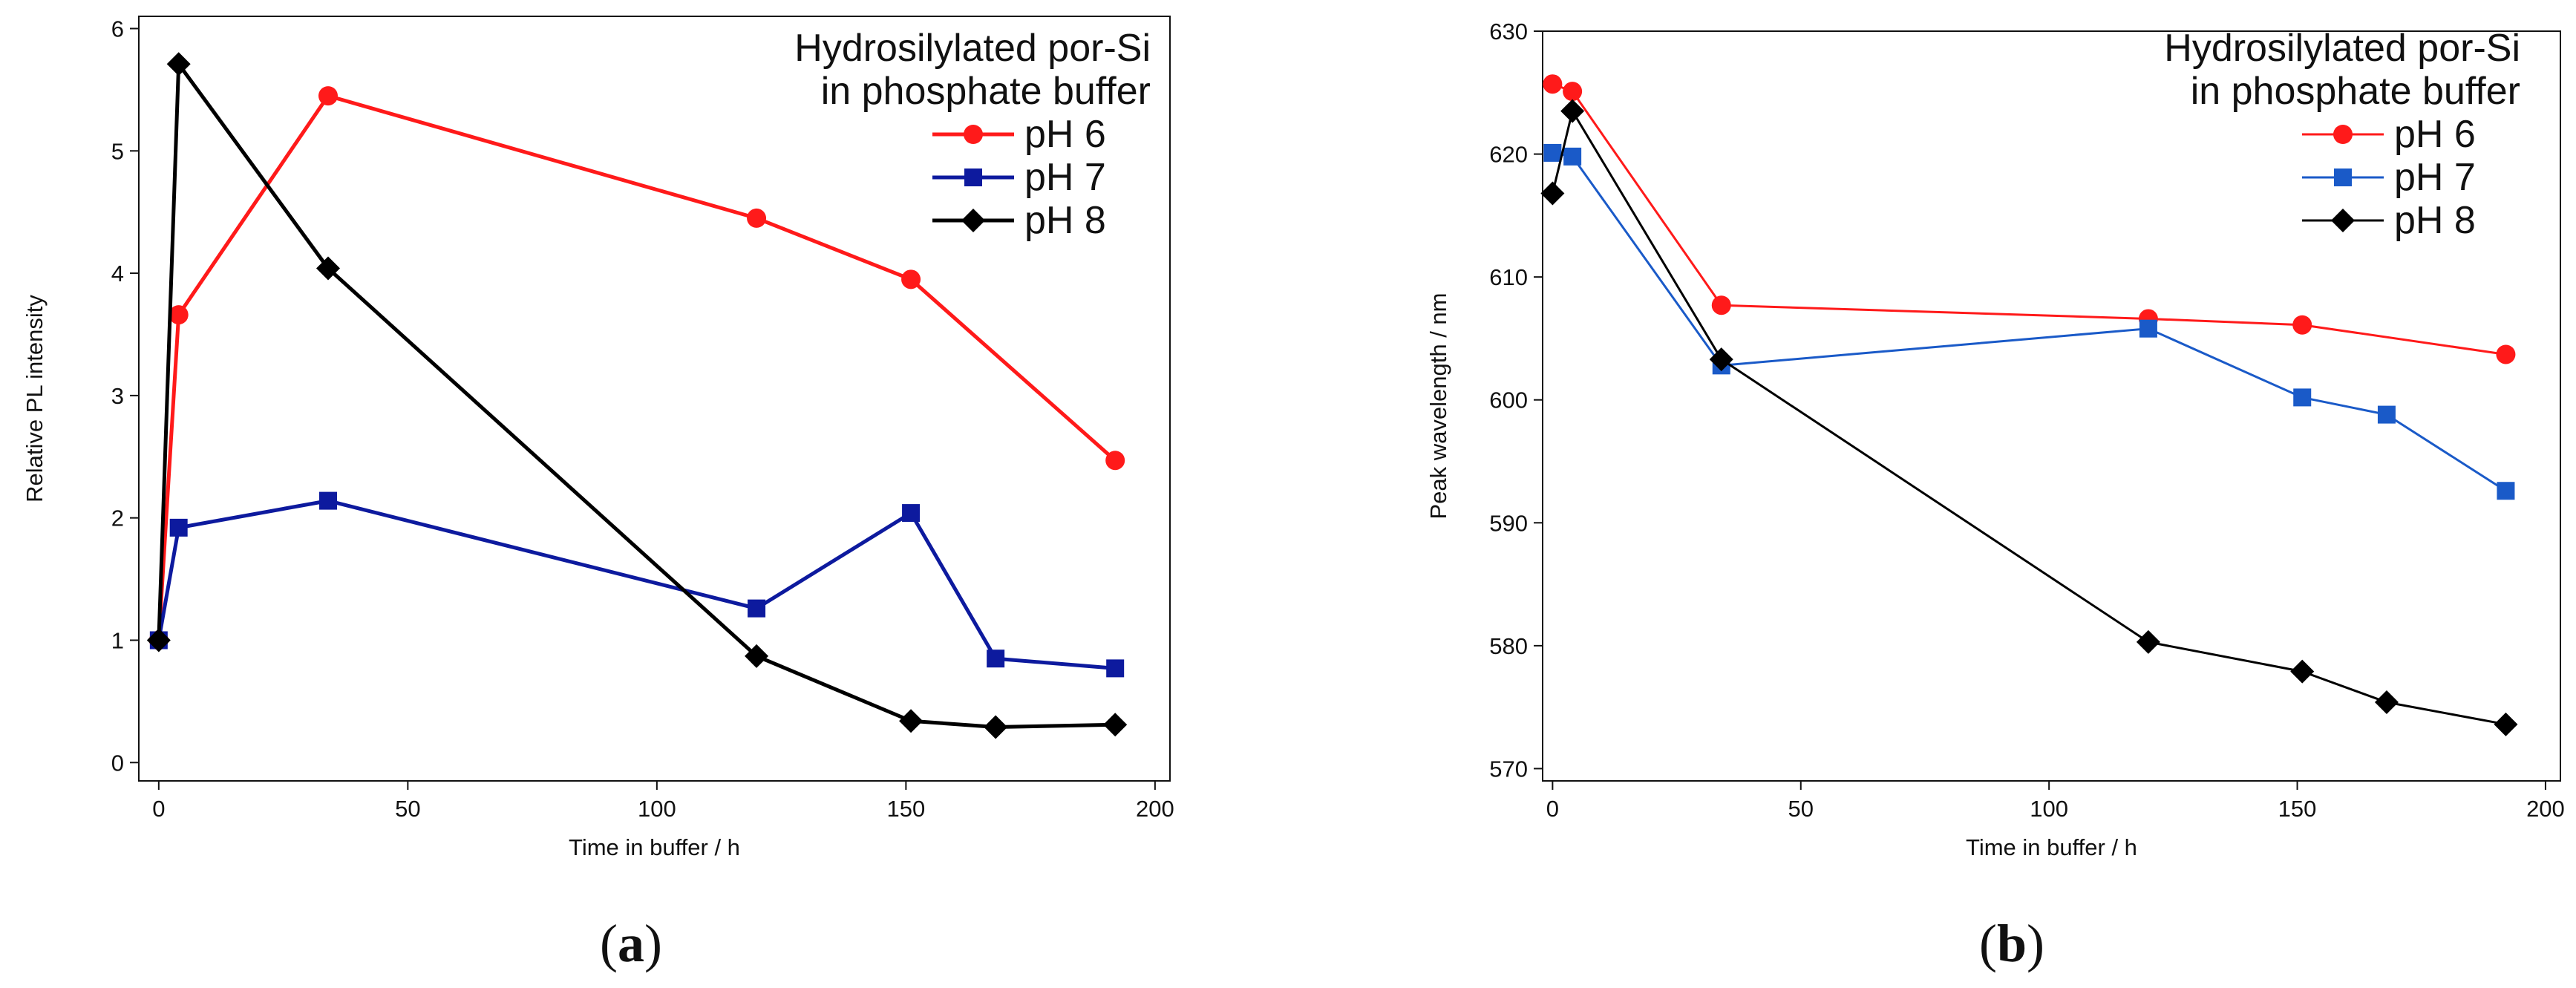 The height and width of the screenshot is (988, 2576). Describe the element at coordinates (1155, 809) in the screenshot. I see `x-tick-label-a: 200` at that location.